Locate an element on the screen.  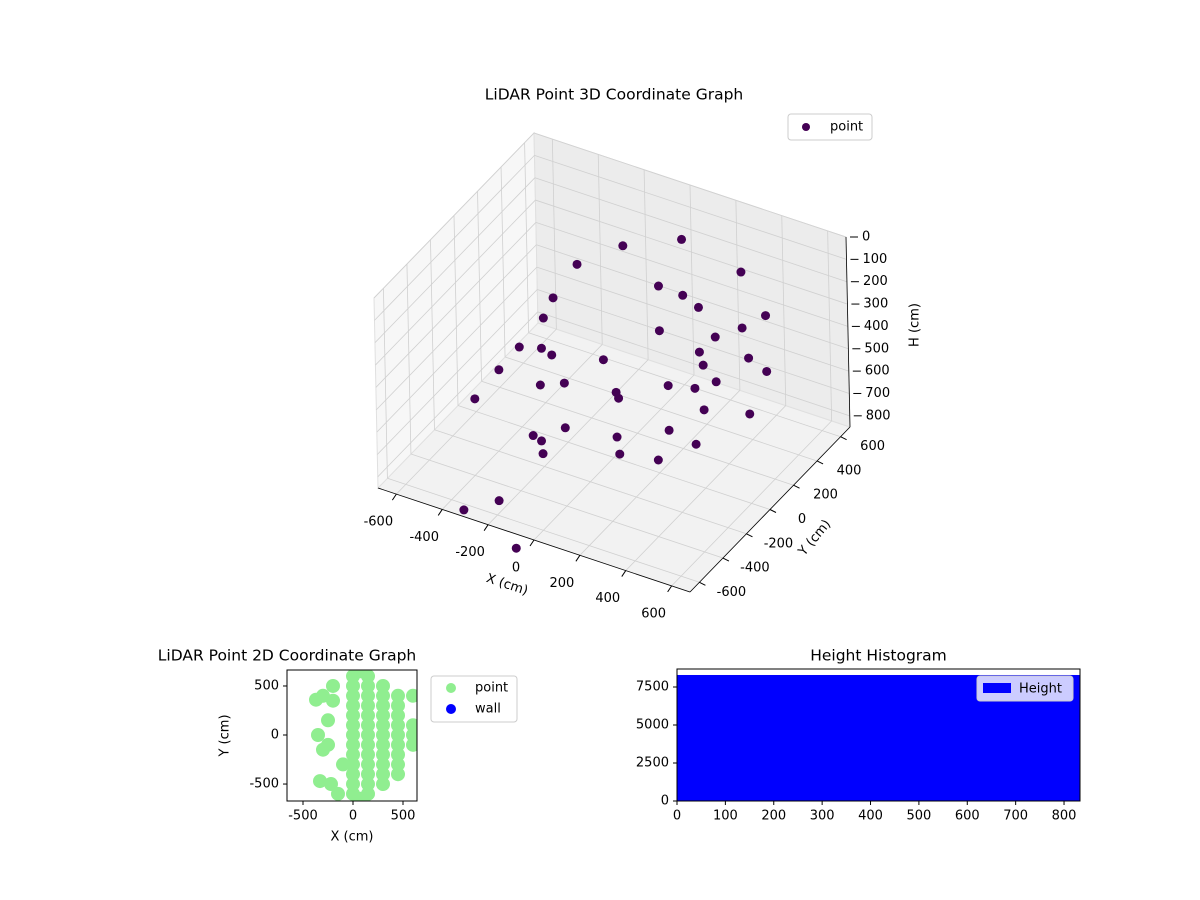
y-tick-label: -200 is located at coordinates (779, 543).